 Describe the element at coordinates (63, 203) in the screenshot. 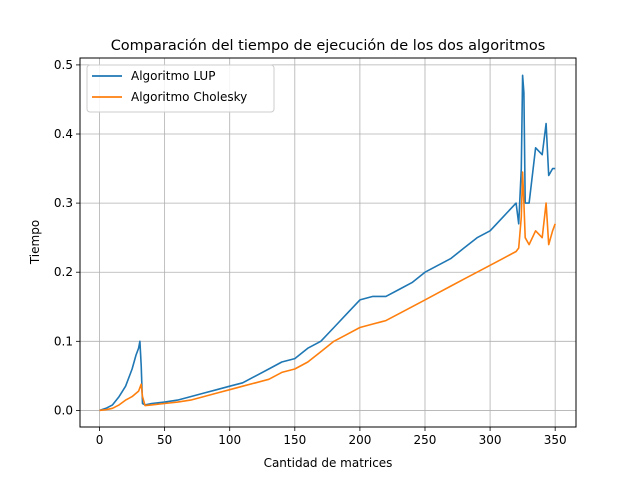

I see `y-tick-label: 0.3` at that location.